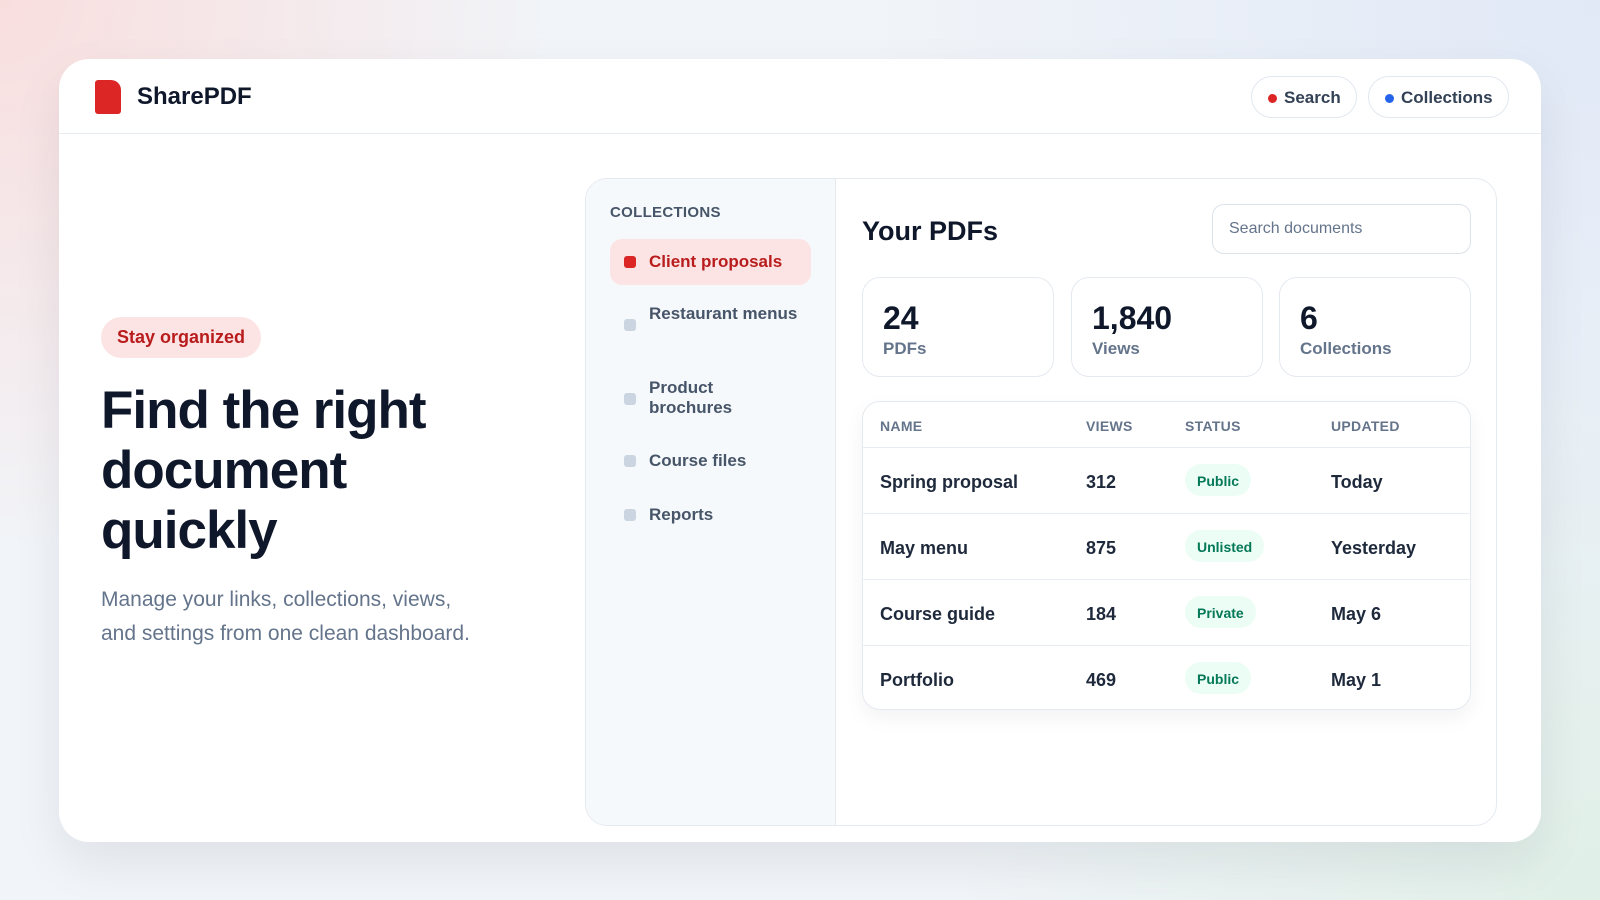 The height and width of the screenshot is (900, 1600). What do you see at coordinates (1374, 548) in the screenshot?
I see `table-cell: Yesterday` at bounding box center [1374, 548].